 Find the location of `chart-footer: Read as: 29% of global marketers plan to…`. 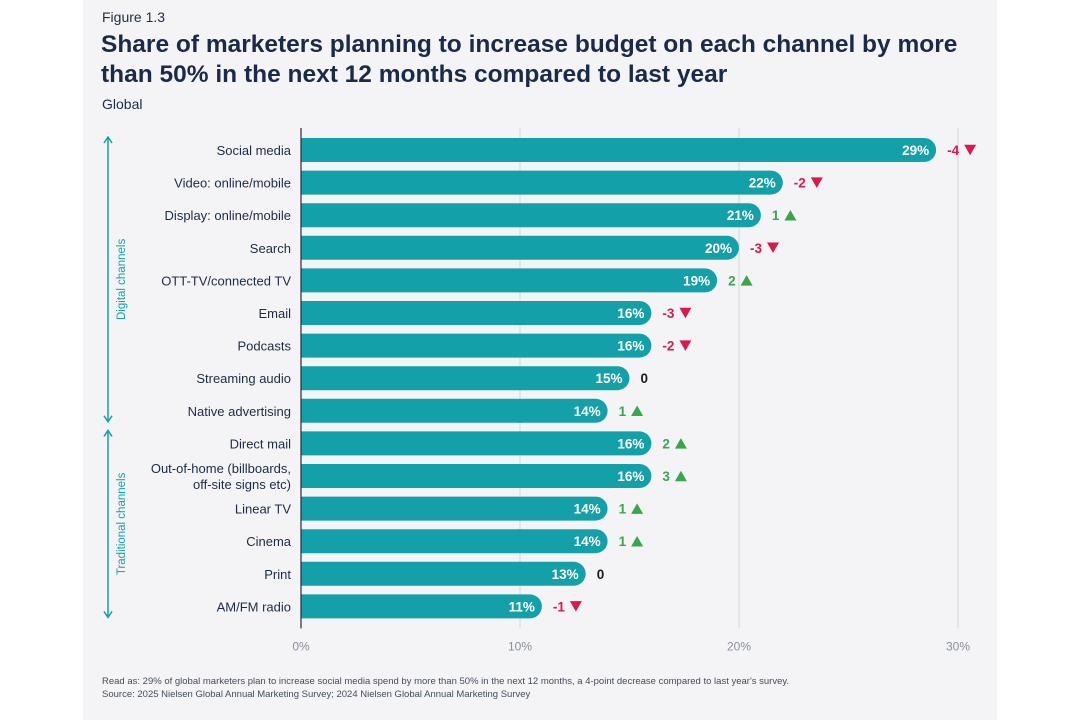

chart-footer: Read as: 29% of global marketers plan to… is located at coordinates (445, 688).